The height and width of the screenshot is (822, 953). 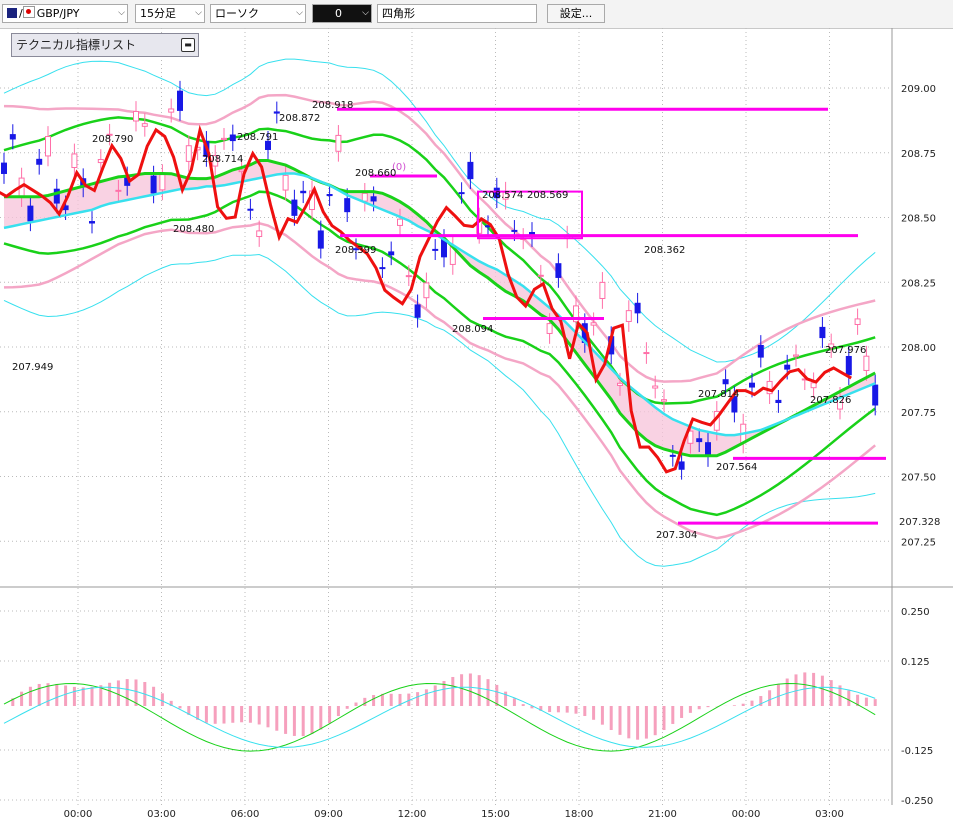 I want to click on chart-style-label: ローソク, so click(x=237, y=13).